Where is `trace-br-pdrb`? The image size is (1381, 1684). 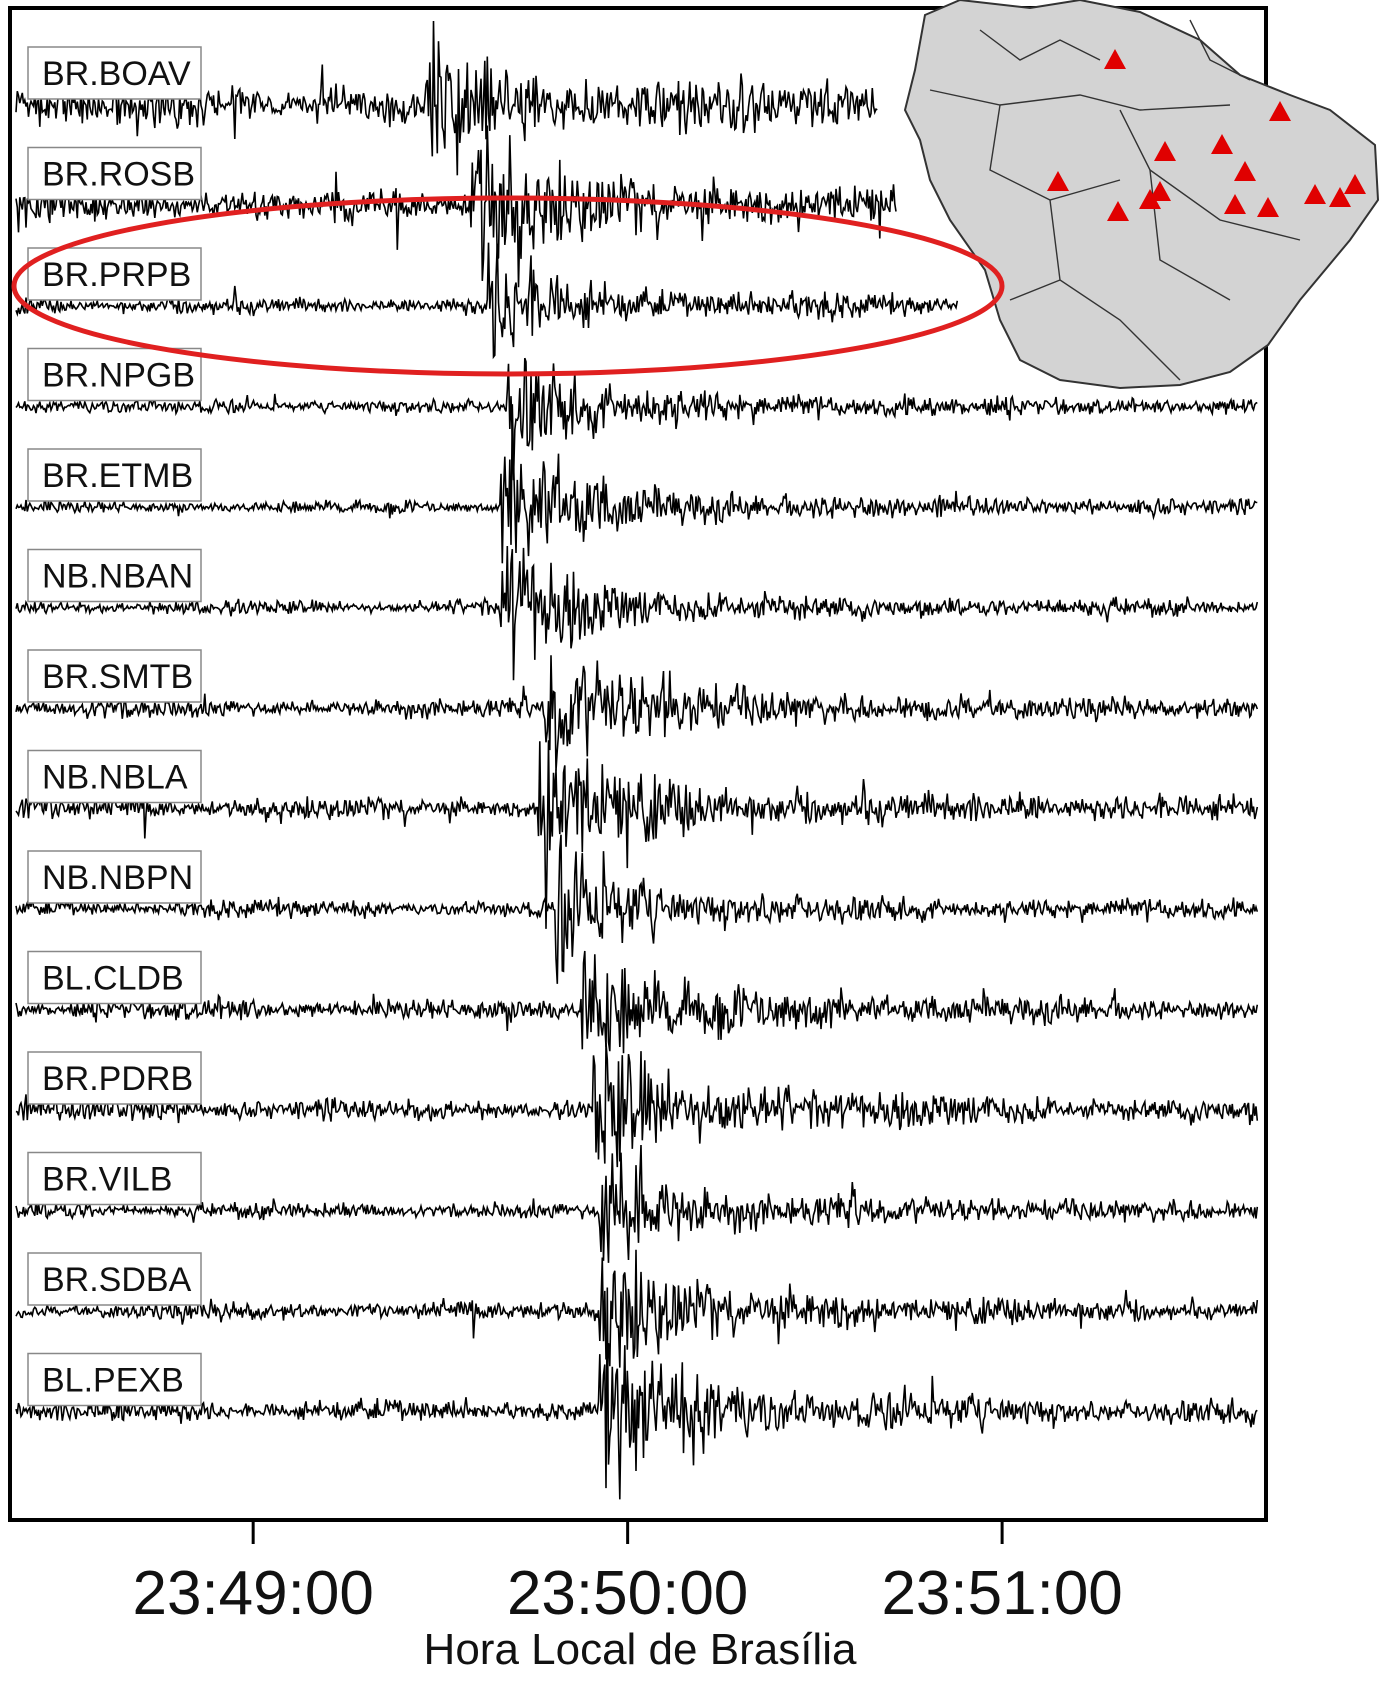
trace-br-pdrb is located at coordinates (637, 1105).